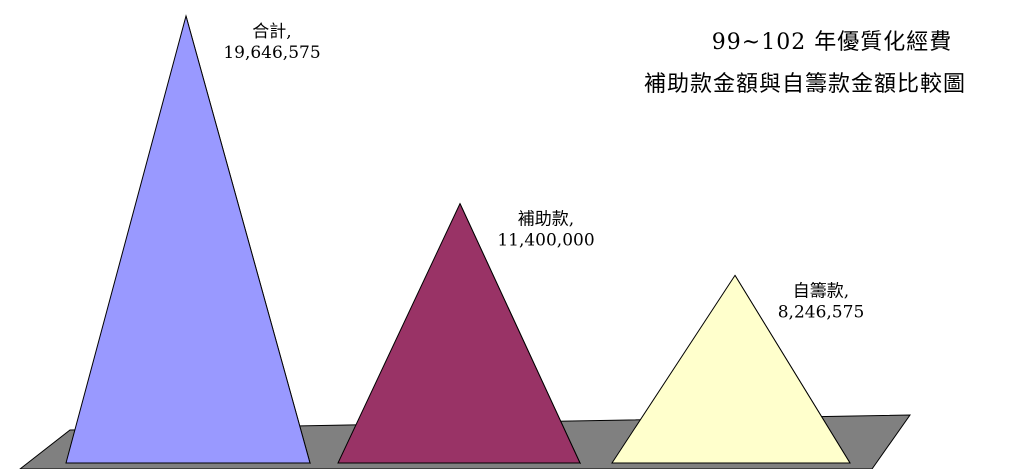 This screenshot has width=1036, height=469. I want to click on data-label-category-3: 自籌款,, so click(821, 291).